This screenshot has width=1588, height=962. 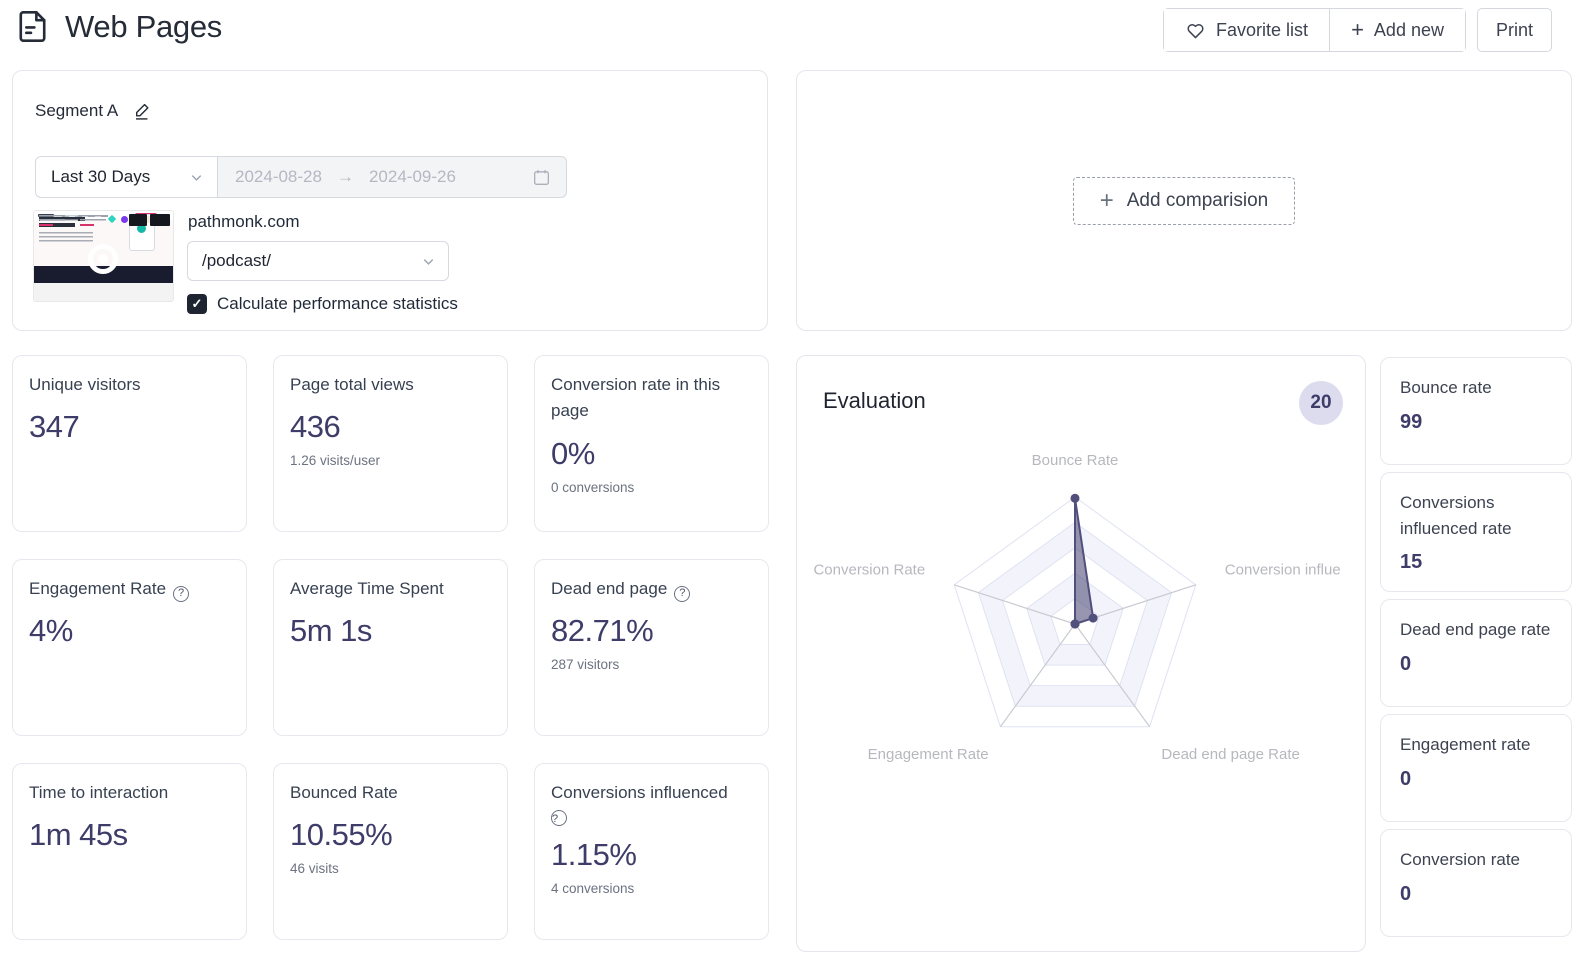 I want to click on header-actions: Favorite list + Add new Print, so click(x=1357, y=30).